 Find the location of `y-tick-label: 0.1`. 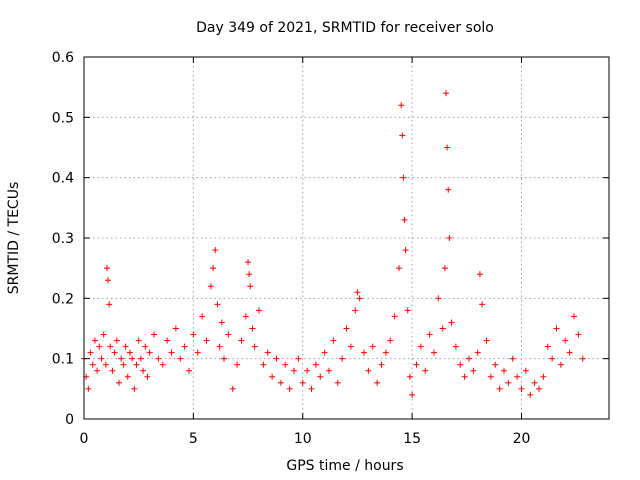

y-tick-label: 0.1 is located at coordinates (63, 360).